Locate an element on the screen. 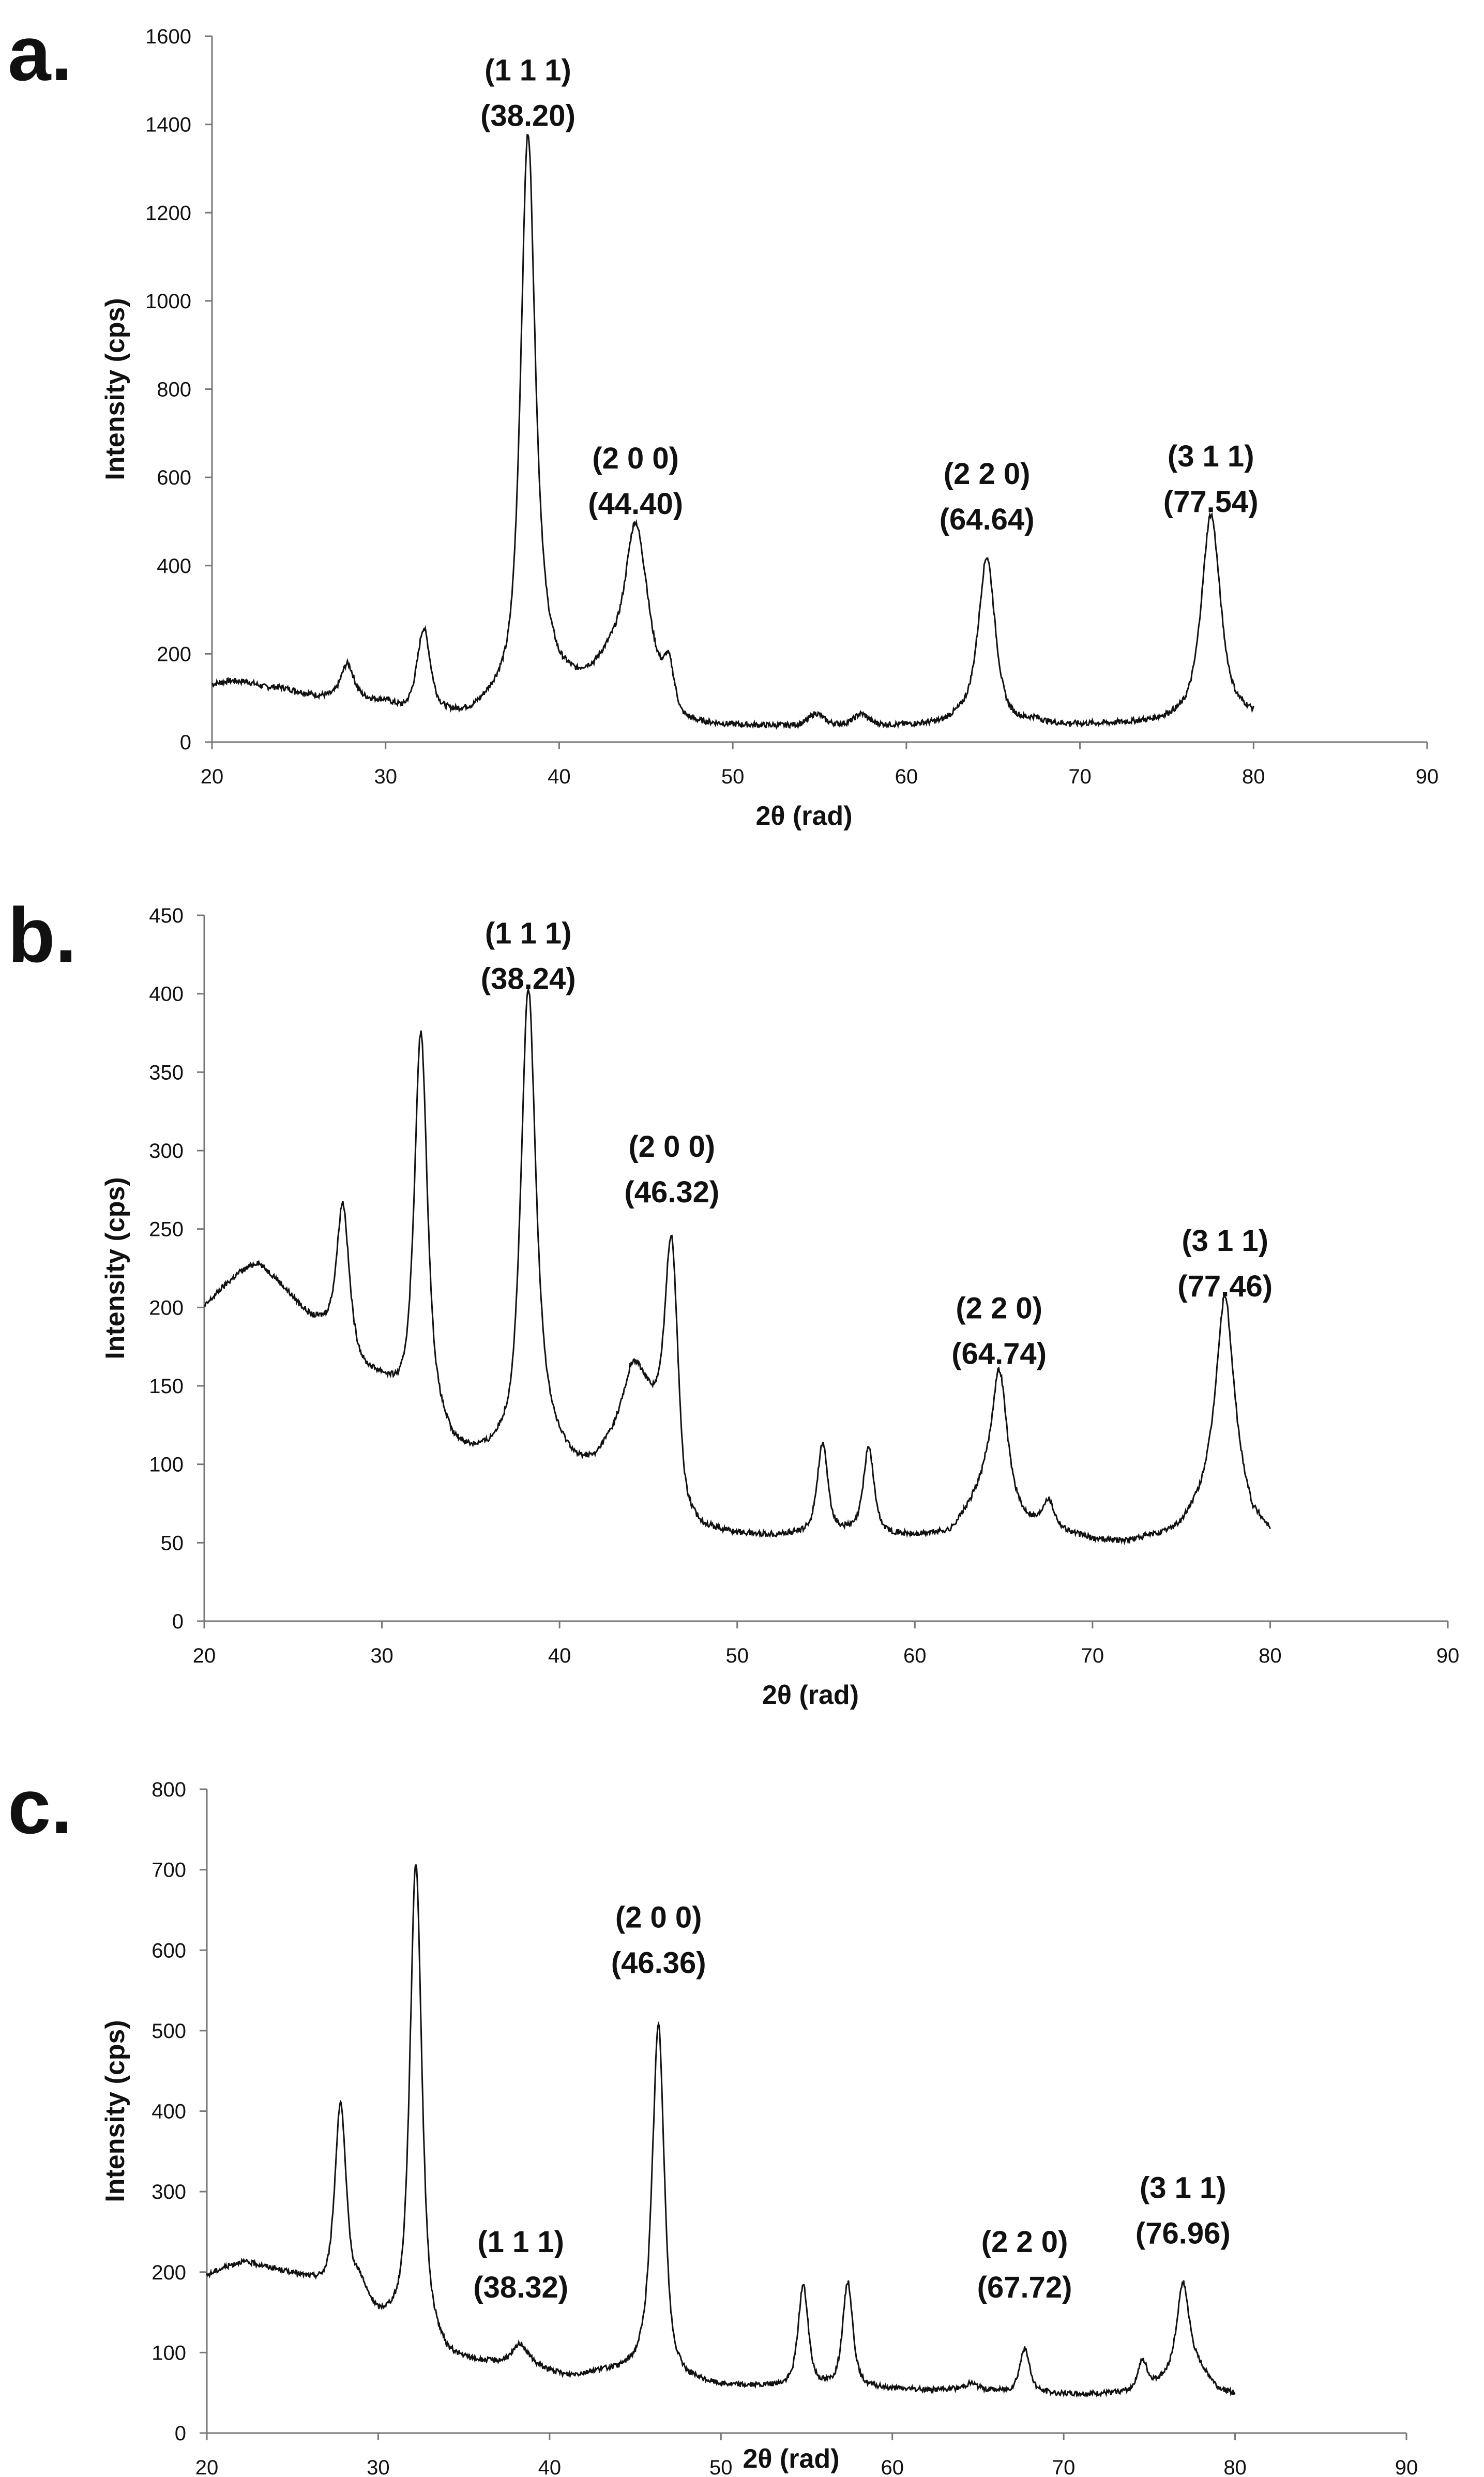  peak-position-label: (64.74) is located at coordinates (999, 1354).